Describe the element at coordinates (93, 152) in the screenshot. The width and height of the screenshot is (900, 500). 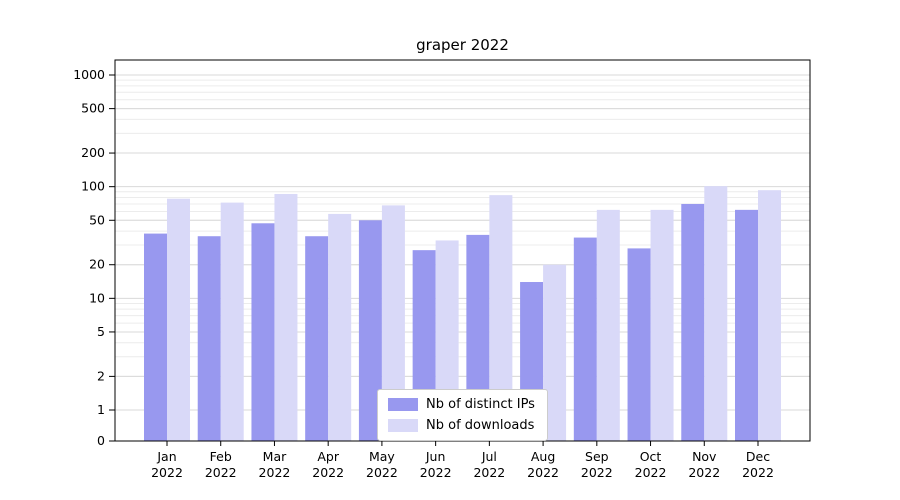
I see `y-tick-label: 200` at that location.